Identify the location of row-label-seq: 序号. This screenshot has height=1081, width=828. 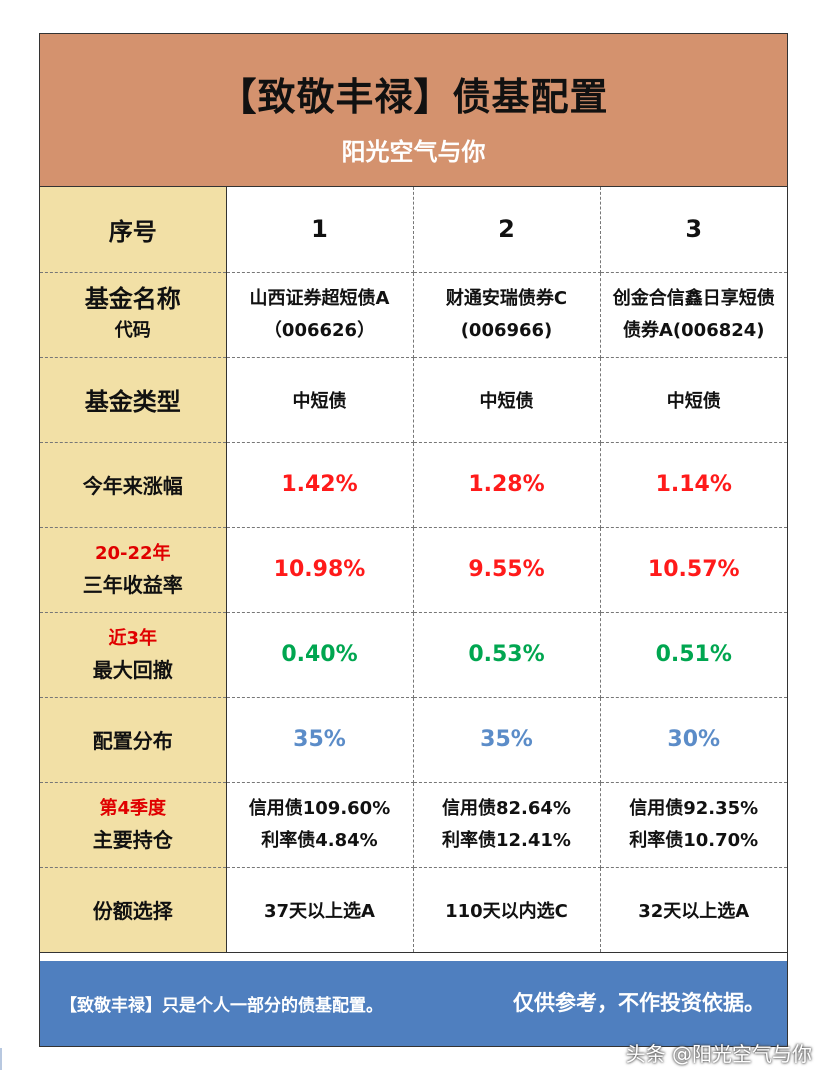
(133, 230).